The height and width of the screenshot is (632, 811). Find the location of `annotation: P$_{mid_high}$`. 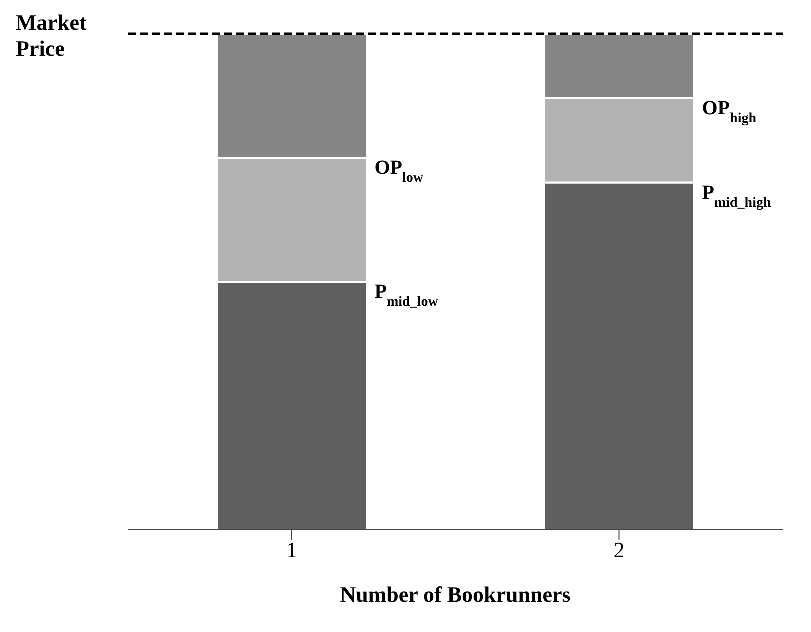

annotation: P$_{mid_high}$ is located at coordinates (737, 196).